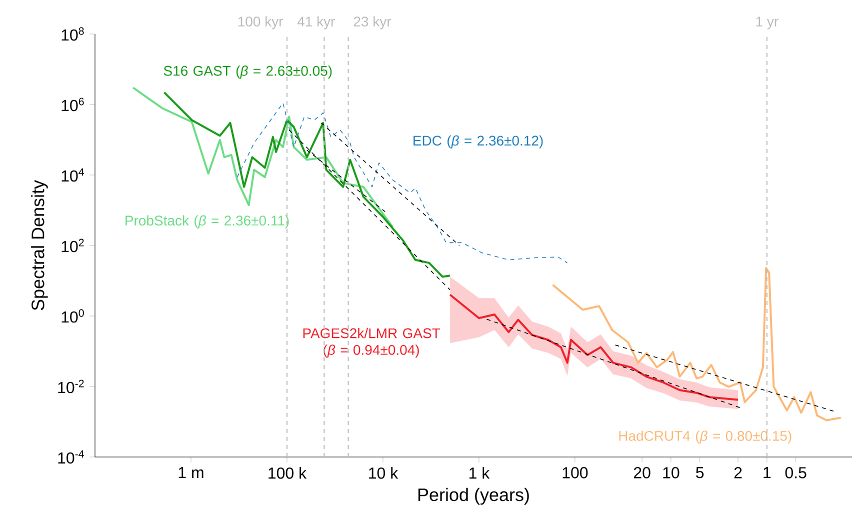 The width and height of the screenshot is (854, 516). What do you see at coordinates (642, 472) in the screenshot?
I see `x-tick-label: 20` at bounding box center [642, 472].